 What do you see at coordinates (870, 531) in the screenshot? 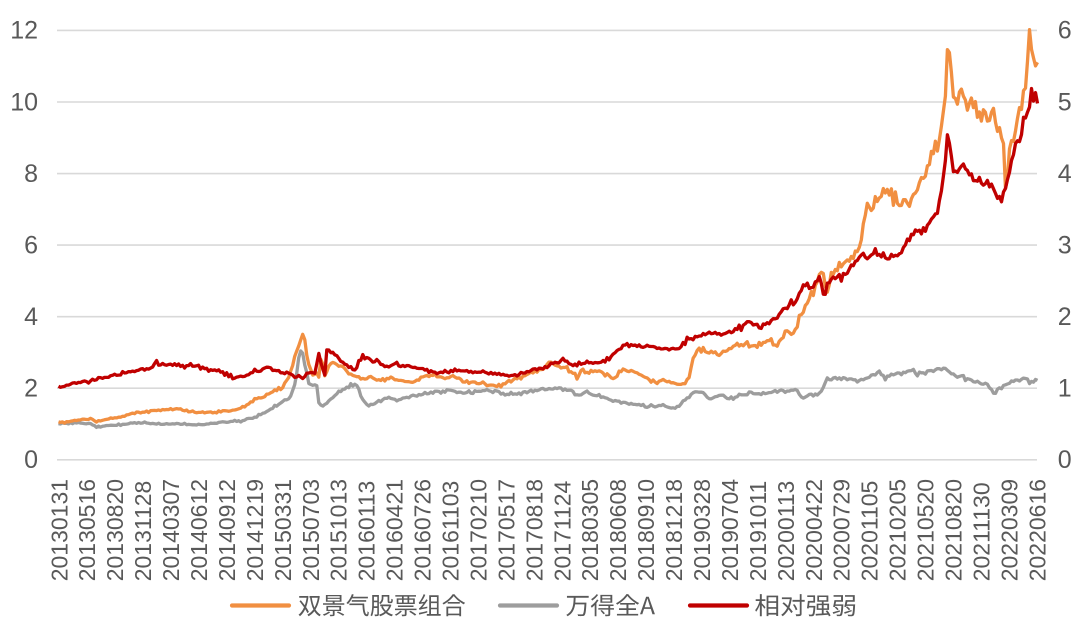
I see `svg-text: 20201105` at bounding box center [870, 531].